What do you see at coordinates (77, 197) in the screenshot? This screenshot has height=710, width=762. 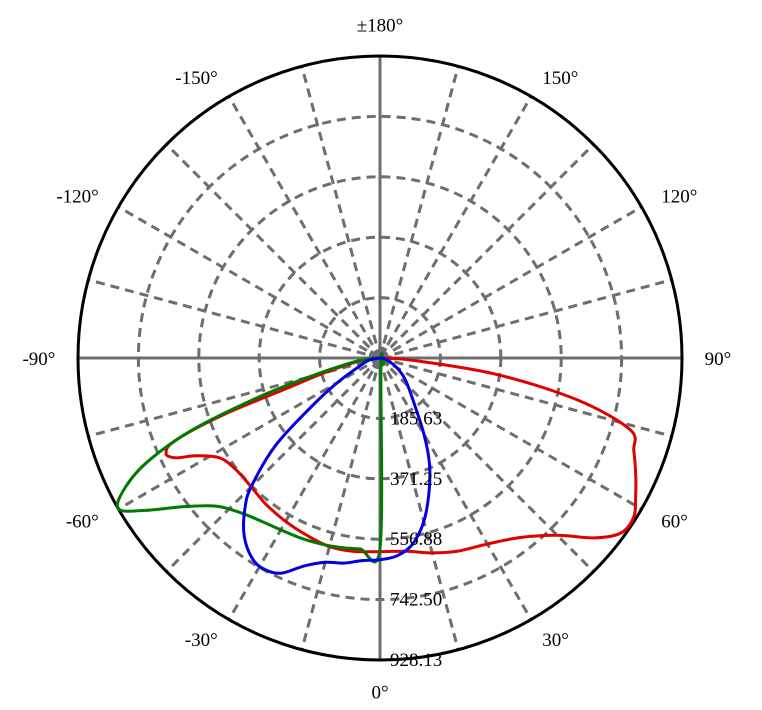 I see `angle-label: -120°` at bounding box center [77, 197].